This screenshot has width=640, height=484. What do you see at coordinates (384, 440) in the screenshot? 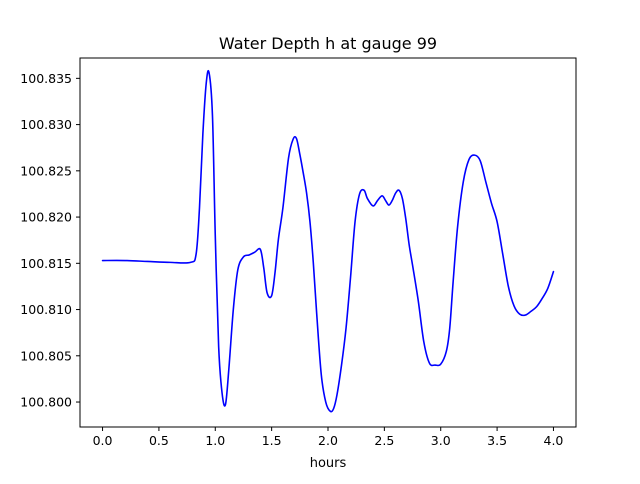
I see `x-tick-label: 2.5` at bounding box center [384, 440].